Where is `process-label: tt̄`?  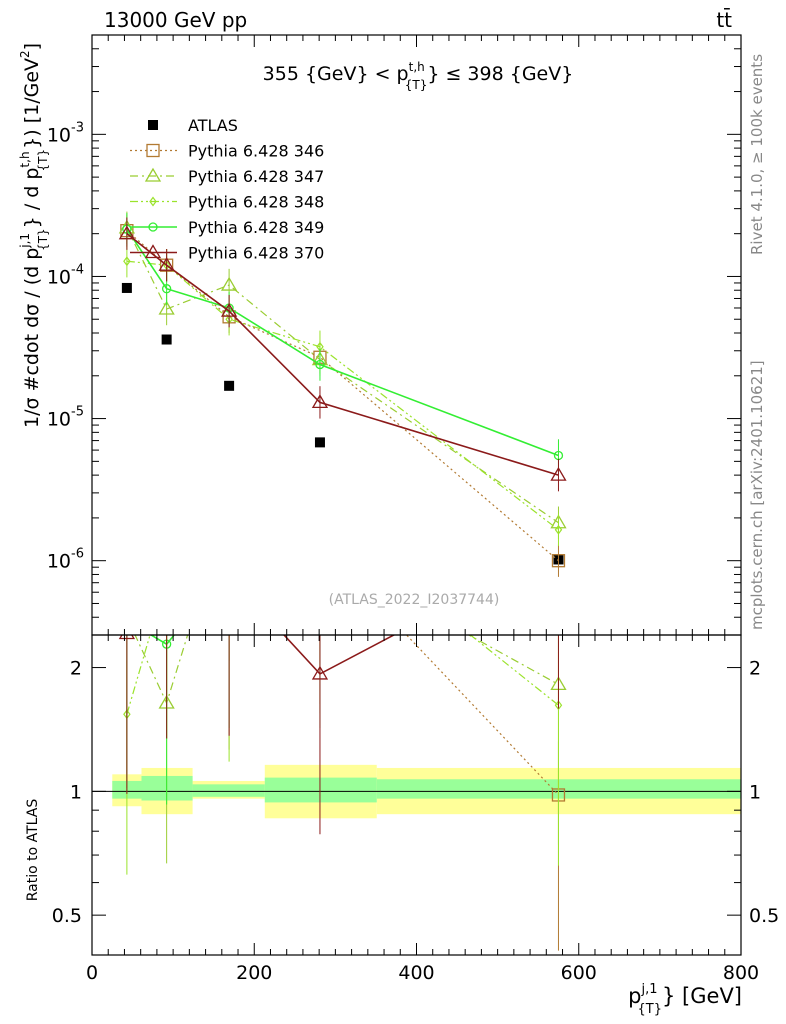
process-label: tt̄ is located at coordinates (724, 19).